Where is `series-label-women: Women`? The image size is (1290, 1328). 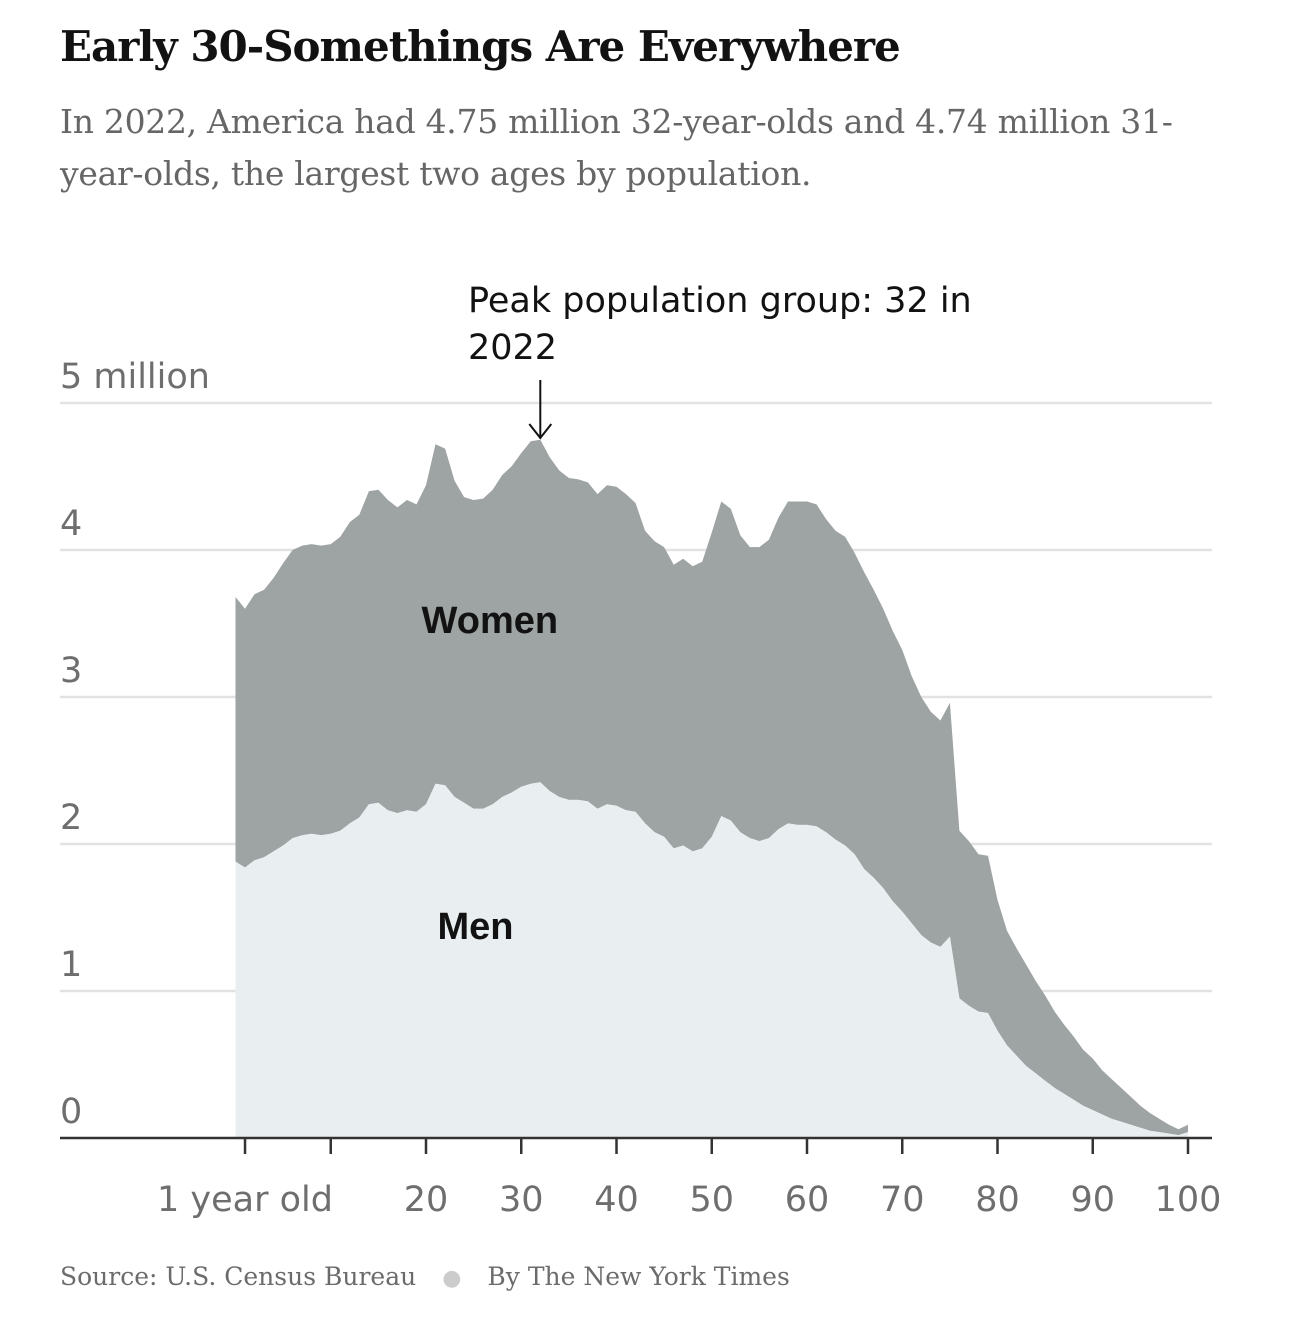 series-label-women: Women is located at coordinates (490, 621).